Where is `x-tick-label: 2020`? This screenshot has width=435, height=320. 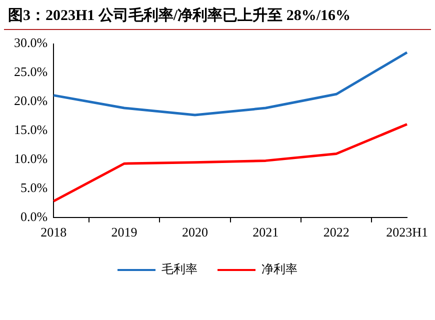
x-tick-label: 2020 is located at coordinates (195, 232).